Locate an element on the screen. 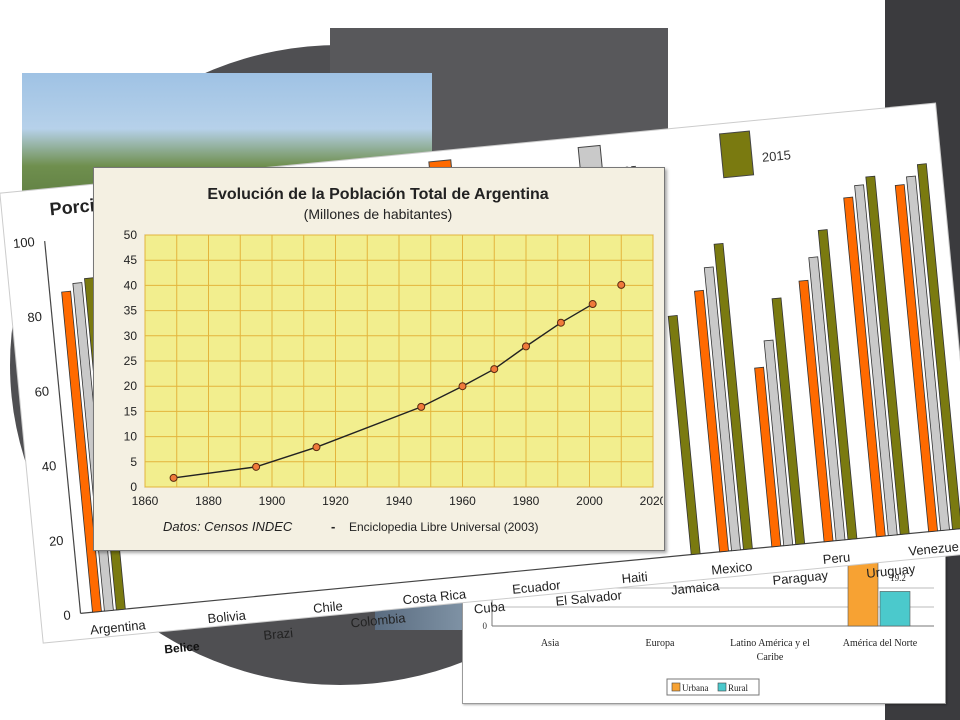 The width and height of the screenshot is (960, 720). ur-legend-swatch-rural is located at coordinates (722, 687).